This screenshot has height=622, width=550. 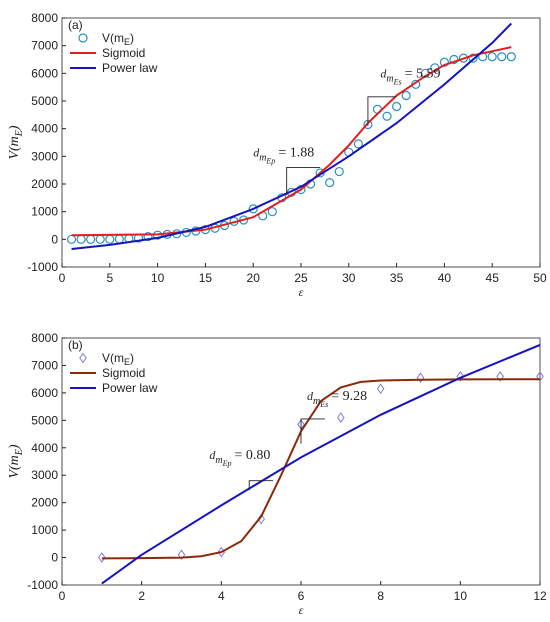 What do you see at coordinates (397, 278) in the screenshot?
I see `x-tick-label: 35` at bounding box center [397, 278].